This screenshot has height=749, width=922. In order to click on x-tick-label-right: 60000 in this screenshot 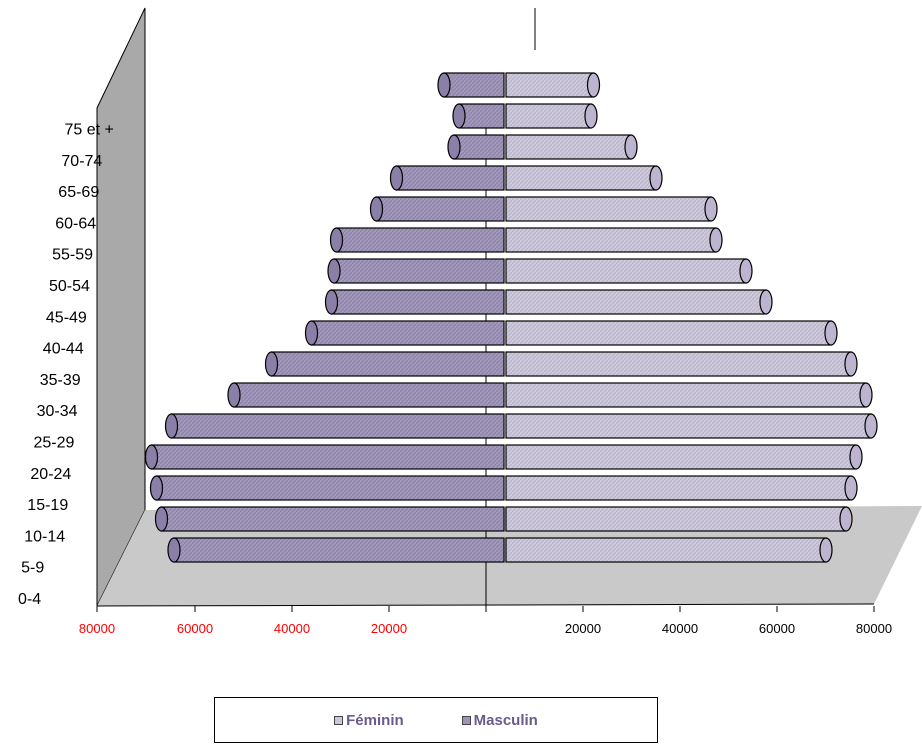, I will do `click(777, 628)`.